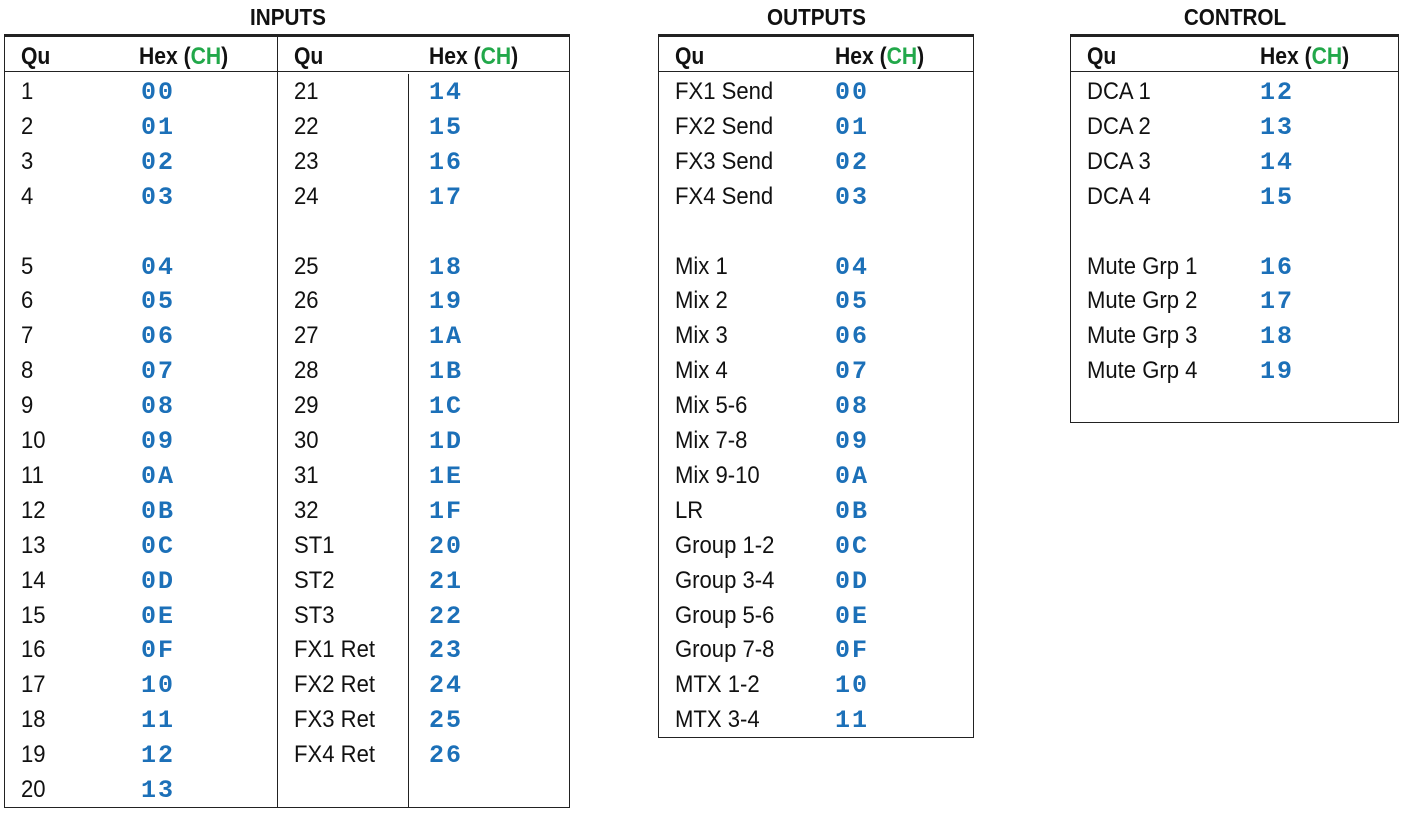  Describe the element at coordinates (288, 17) in the screenshot. I see `inputs-title: INPUTS` at that location.